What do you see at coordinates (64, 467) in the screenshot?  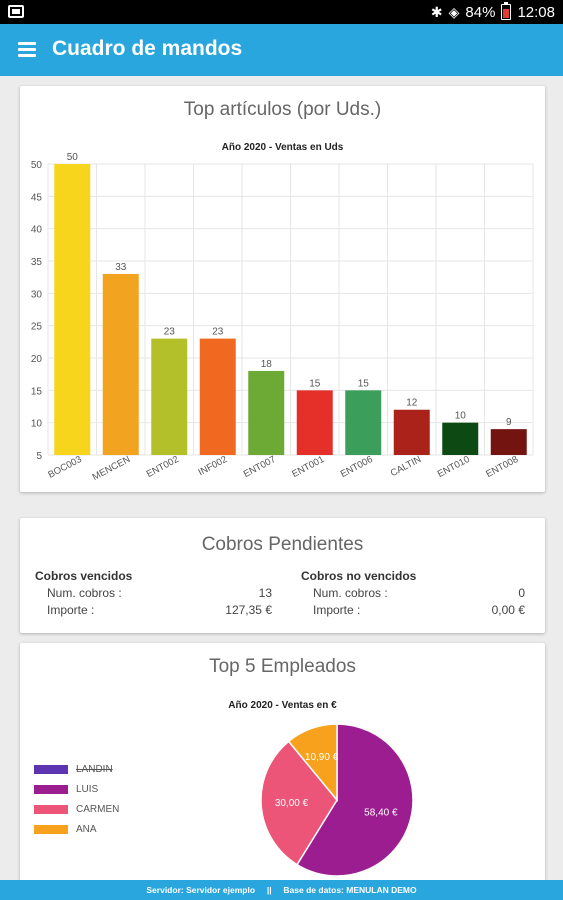 I see `x-tick-label: BOC003` at bounding box center [64, 467].